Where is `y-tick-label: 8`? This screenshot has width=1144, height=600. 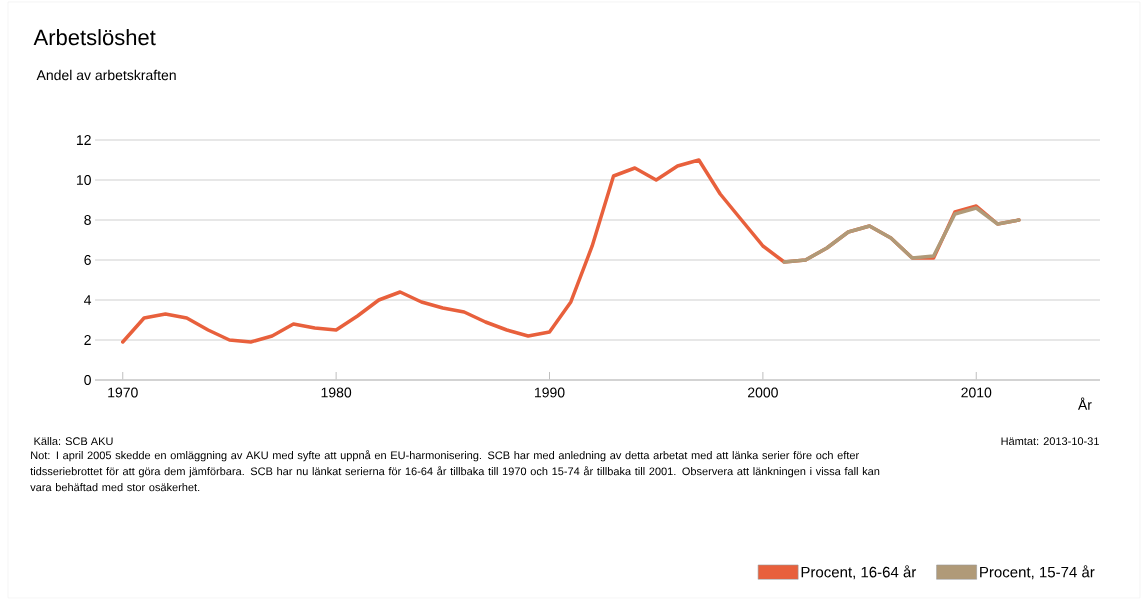
y-tick-label: 8 is located at coordinates (87, 220).